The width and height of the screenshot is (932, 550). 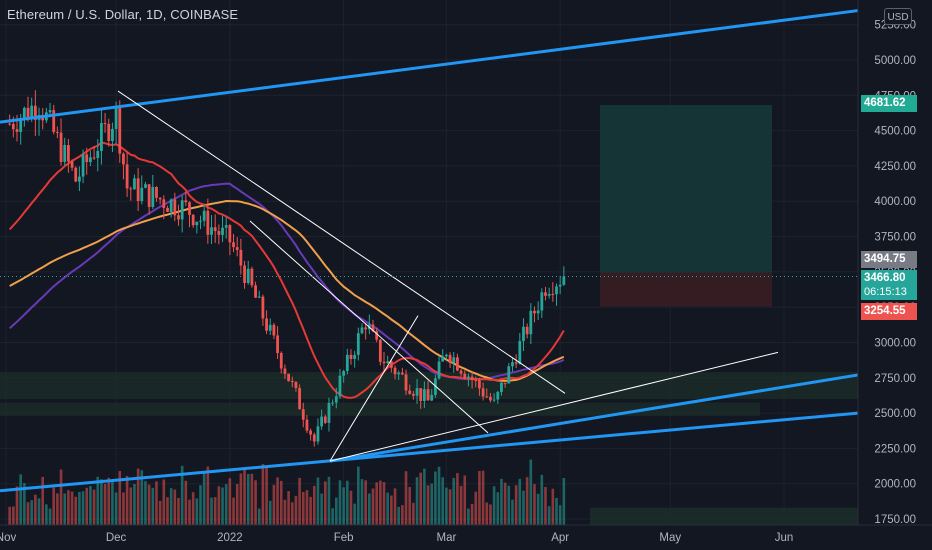 What do you see at coordinates (116, 538) in the screenshot?
I see `x-tick-label: Dec` at bounding box center [116, 538].